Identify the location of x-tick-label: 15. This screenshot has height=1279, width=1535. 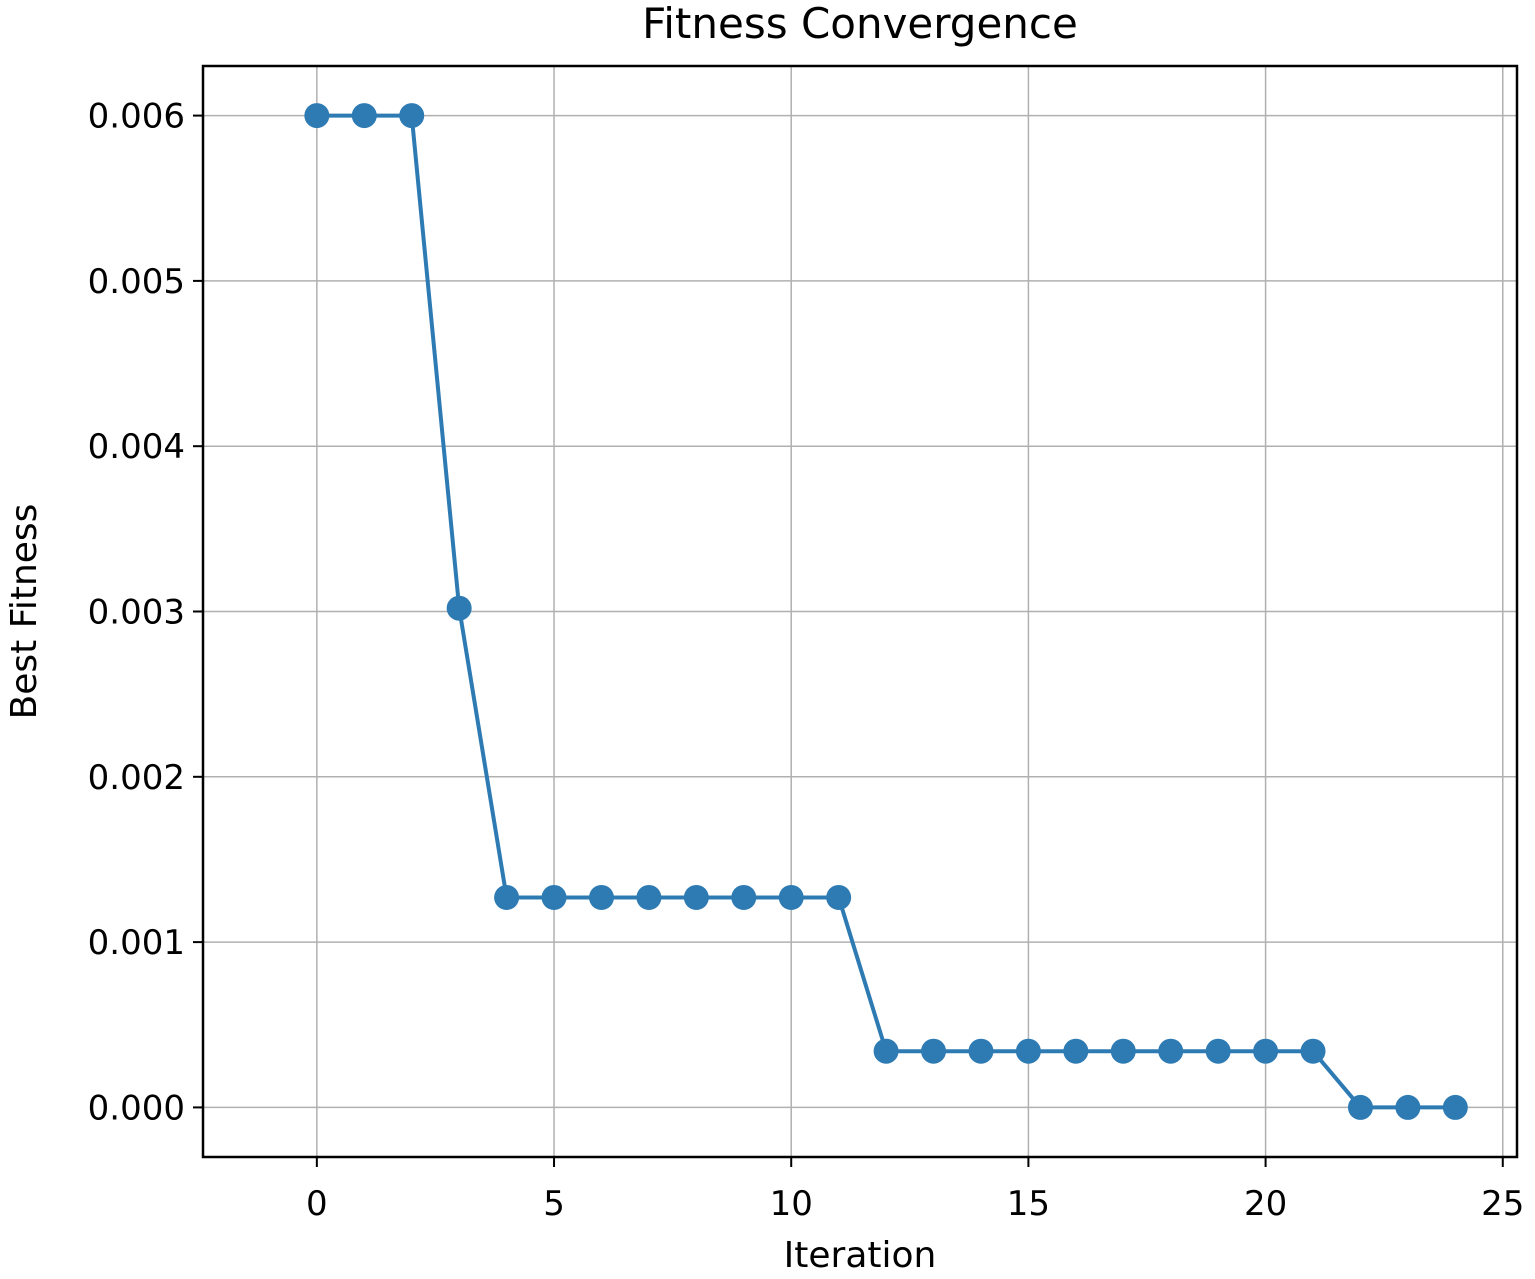
(1028, 1204).